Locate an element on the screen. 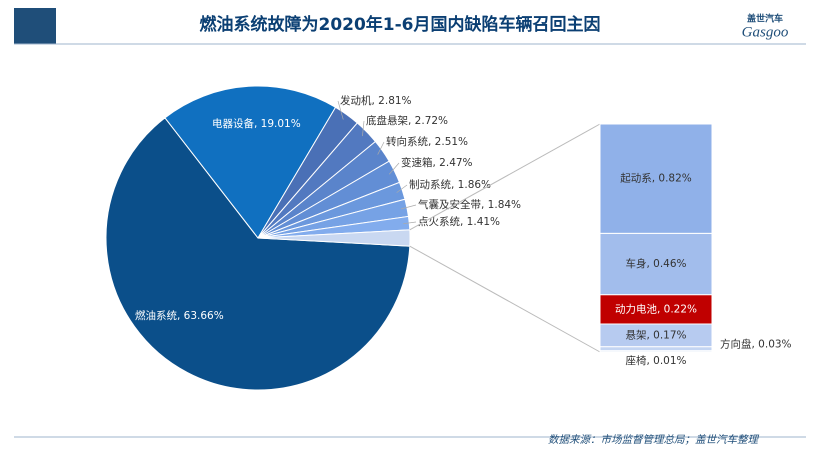  data-label: 座椅, 0.01% is located at coordinates (655, 360).